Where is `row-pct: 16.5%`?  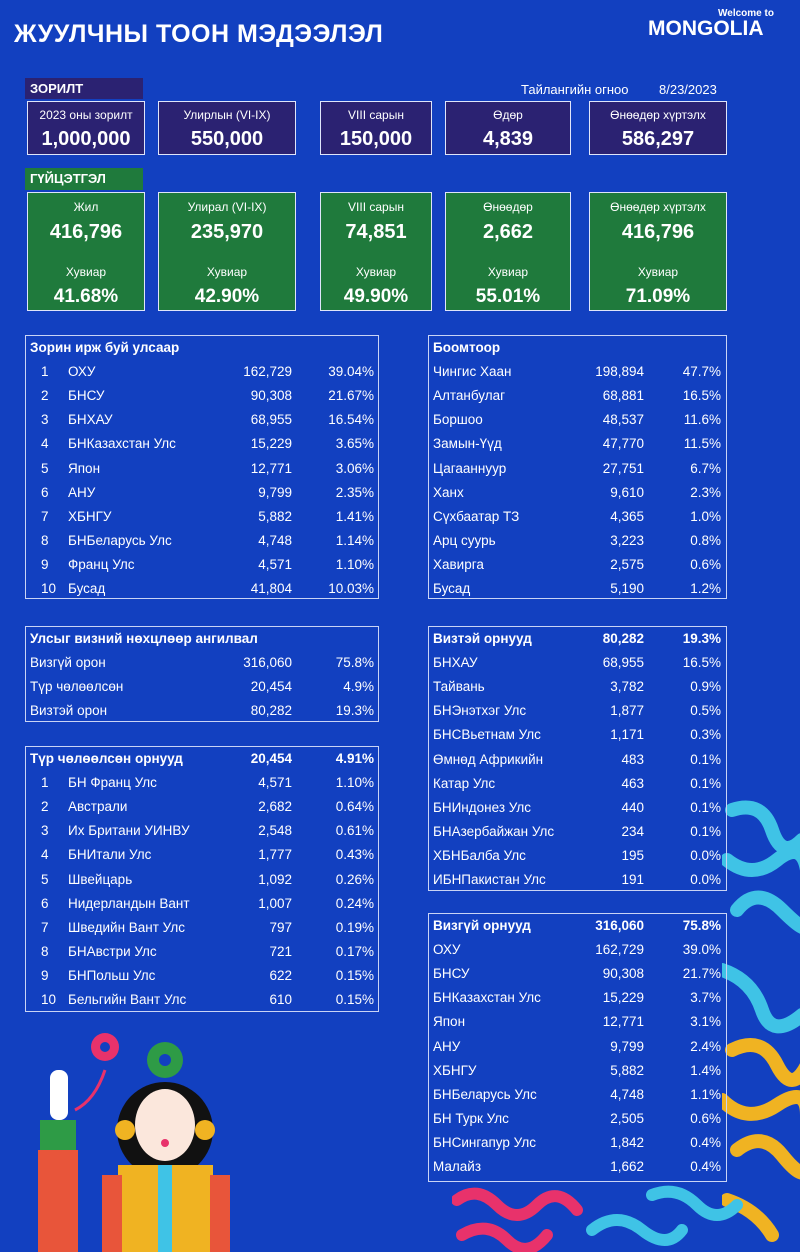
row-pct: 16.5% is located at coordinates (701, 396).